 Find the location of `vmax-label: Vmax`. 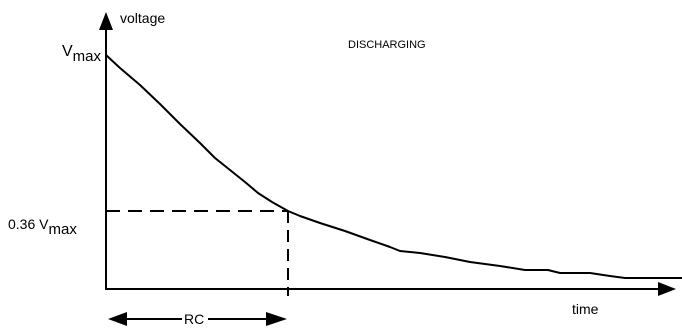

vmax-label: Vmax is located at coordinates (82, 54).